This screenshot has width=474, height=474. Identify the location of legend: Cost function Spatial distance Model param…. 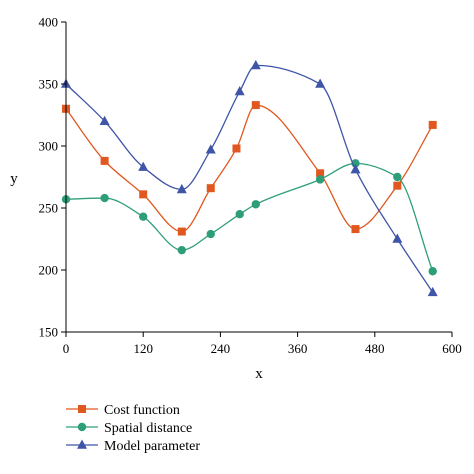
(133, 428).